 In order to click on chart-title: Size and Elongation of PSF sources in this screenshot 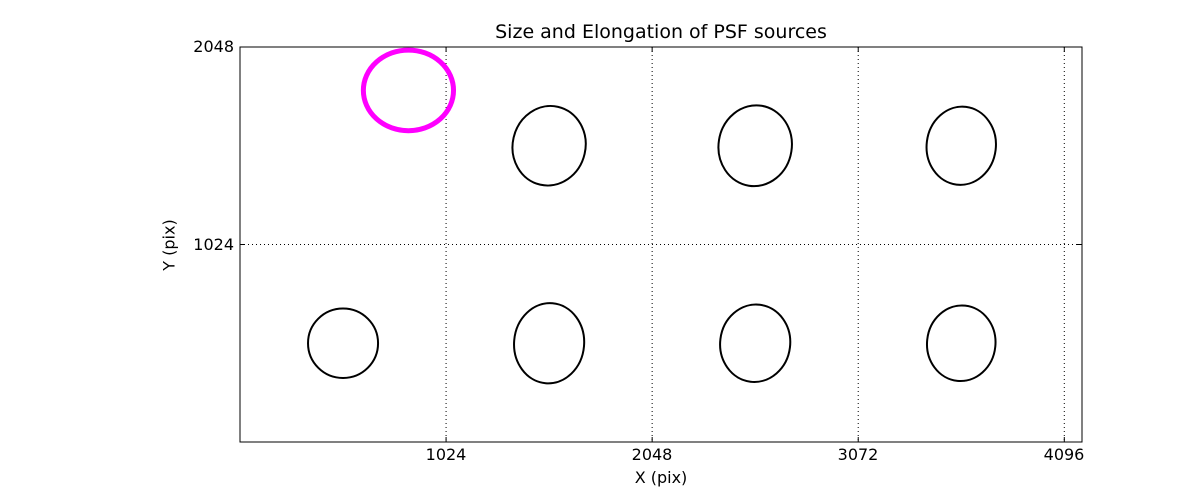, I will do `click(661, 32)`.